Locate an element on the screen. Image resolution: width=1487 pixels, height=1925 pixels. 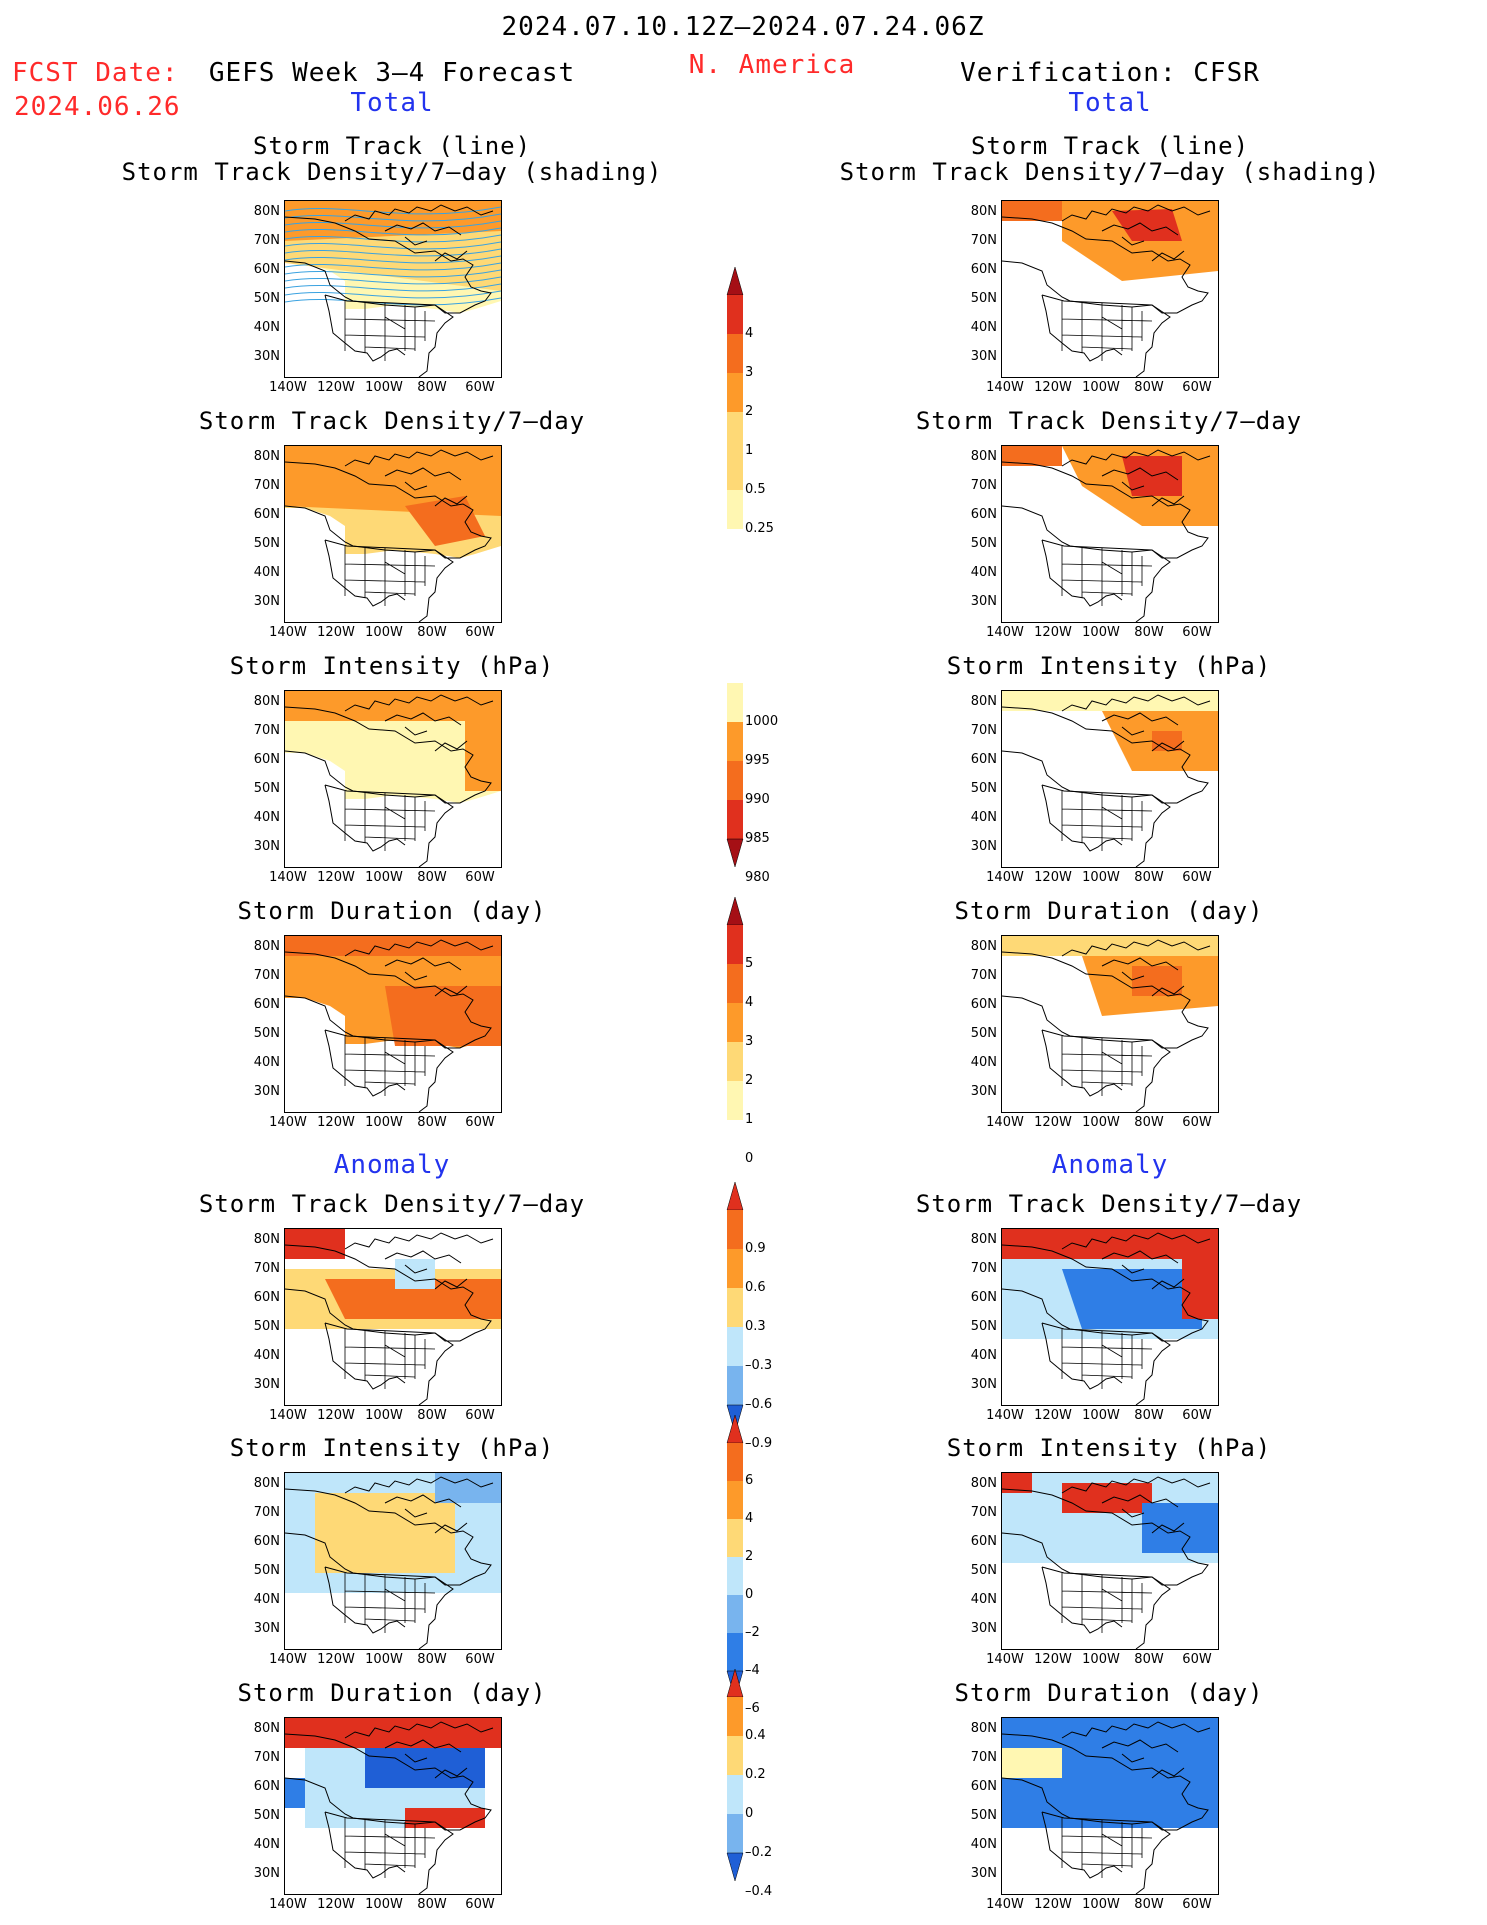
lon-tick-label: 80W is located at coordinates (1149, 387).